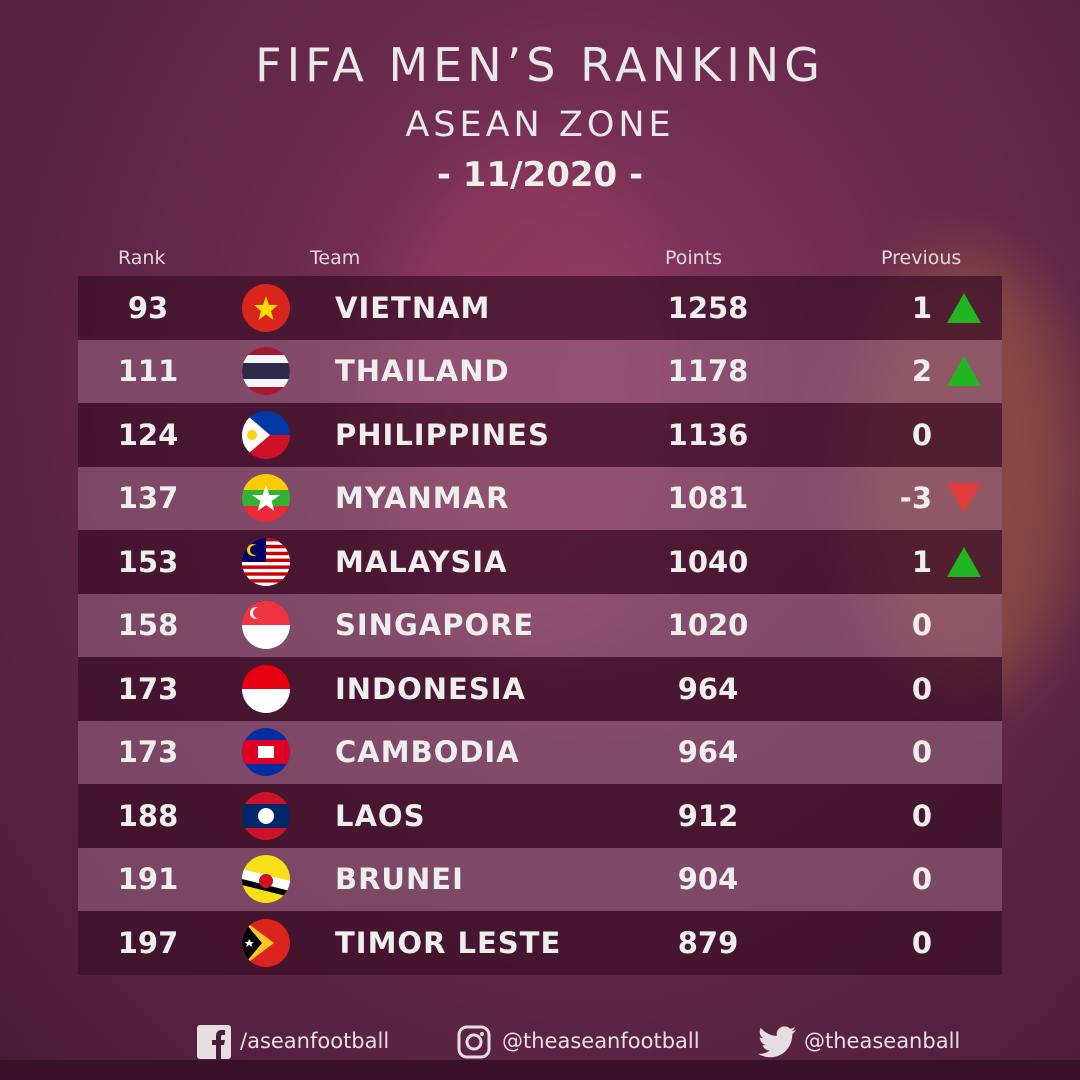 The height and width of the screenshot is (1080, 1080). What do you see at coordinates (540, 308) in the screenshot?
I see `table-row: 93 VIETNAM 1258 1` at bounding box center [540, 308].